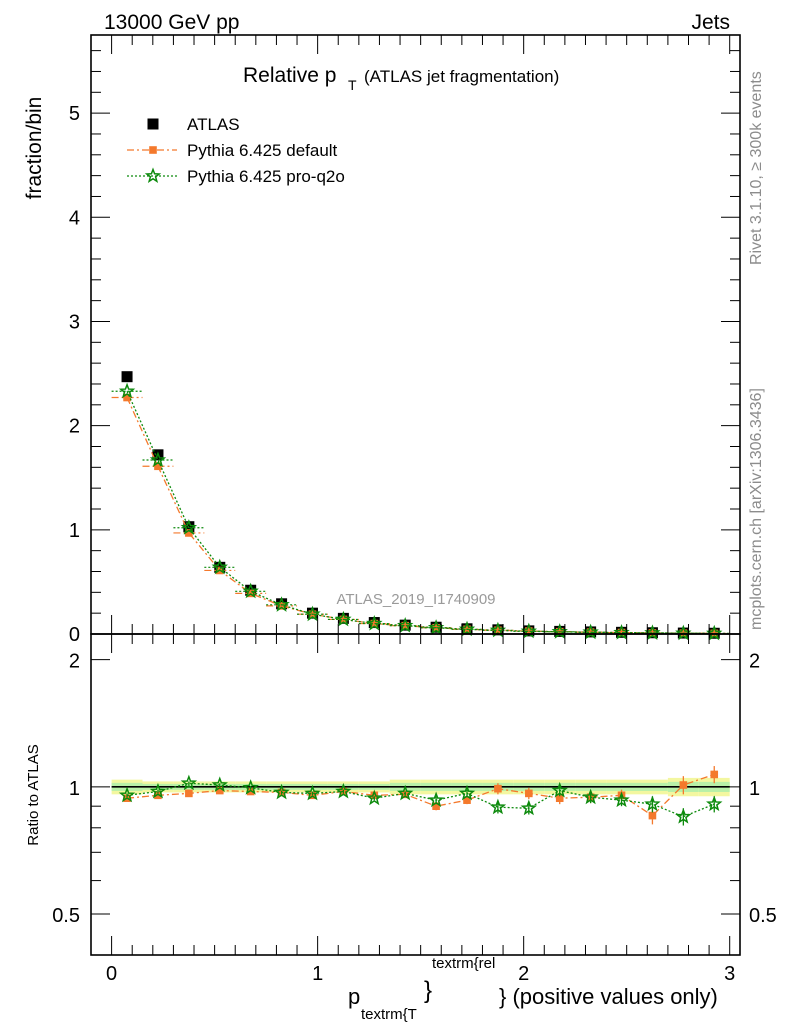  Describe the element at coordinates (415, 599) in the screenshot. I see `analysis-watermark: ATLAS_2019_I1740909` at that location.